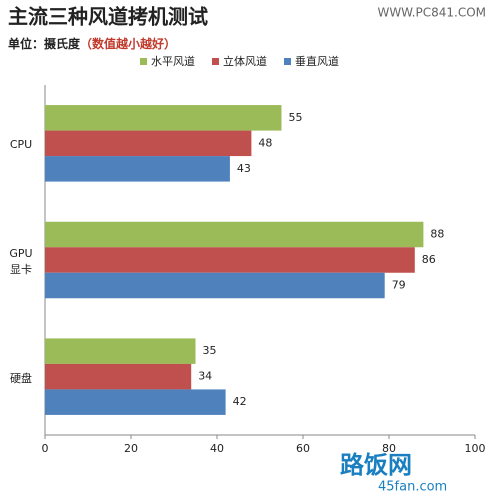 The image size is (493, 497). What do you see at coordinates (240, 401) in the screenshot?
I see `value-label: 42` at bounding box center [240, 401].